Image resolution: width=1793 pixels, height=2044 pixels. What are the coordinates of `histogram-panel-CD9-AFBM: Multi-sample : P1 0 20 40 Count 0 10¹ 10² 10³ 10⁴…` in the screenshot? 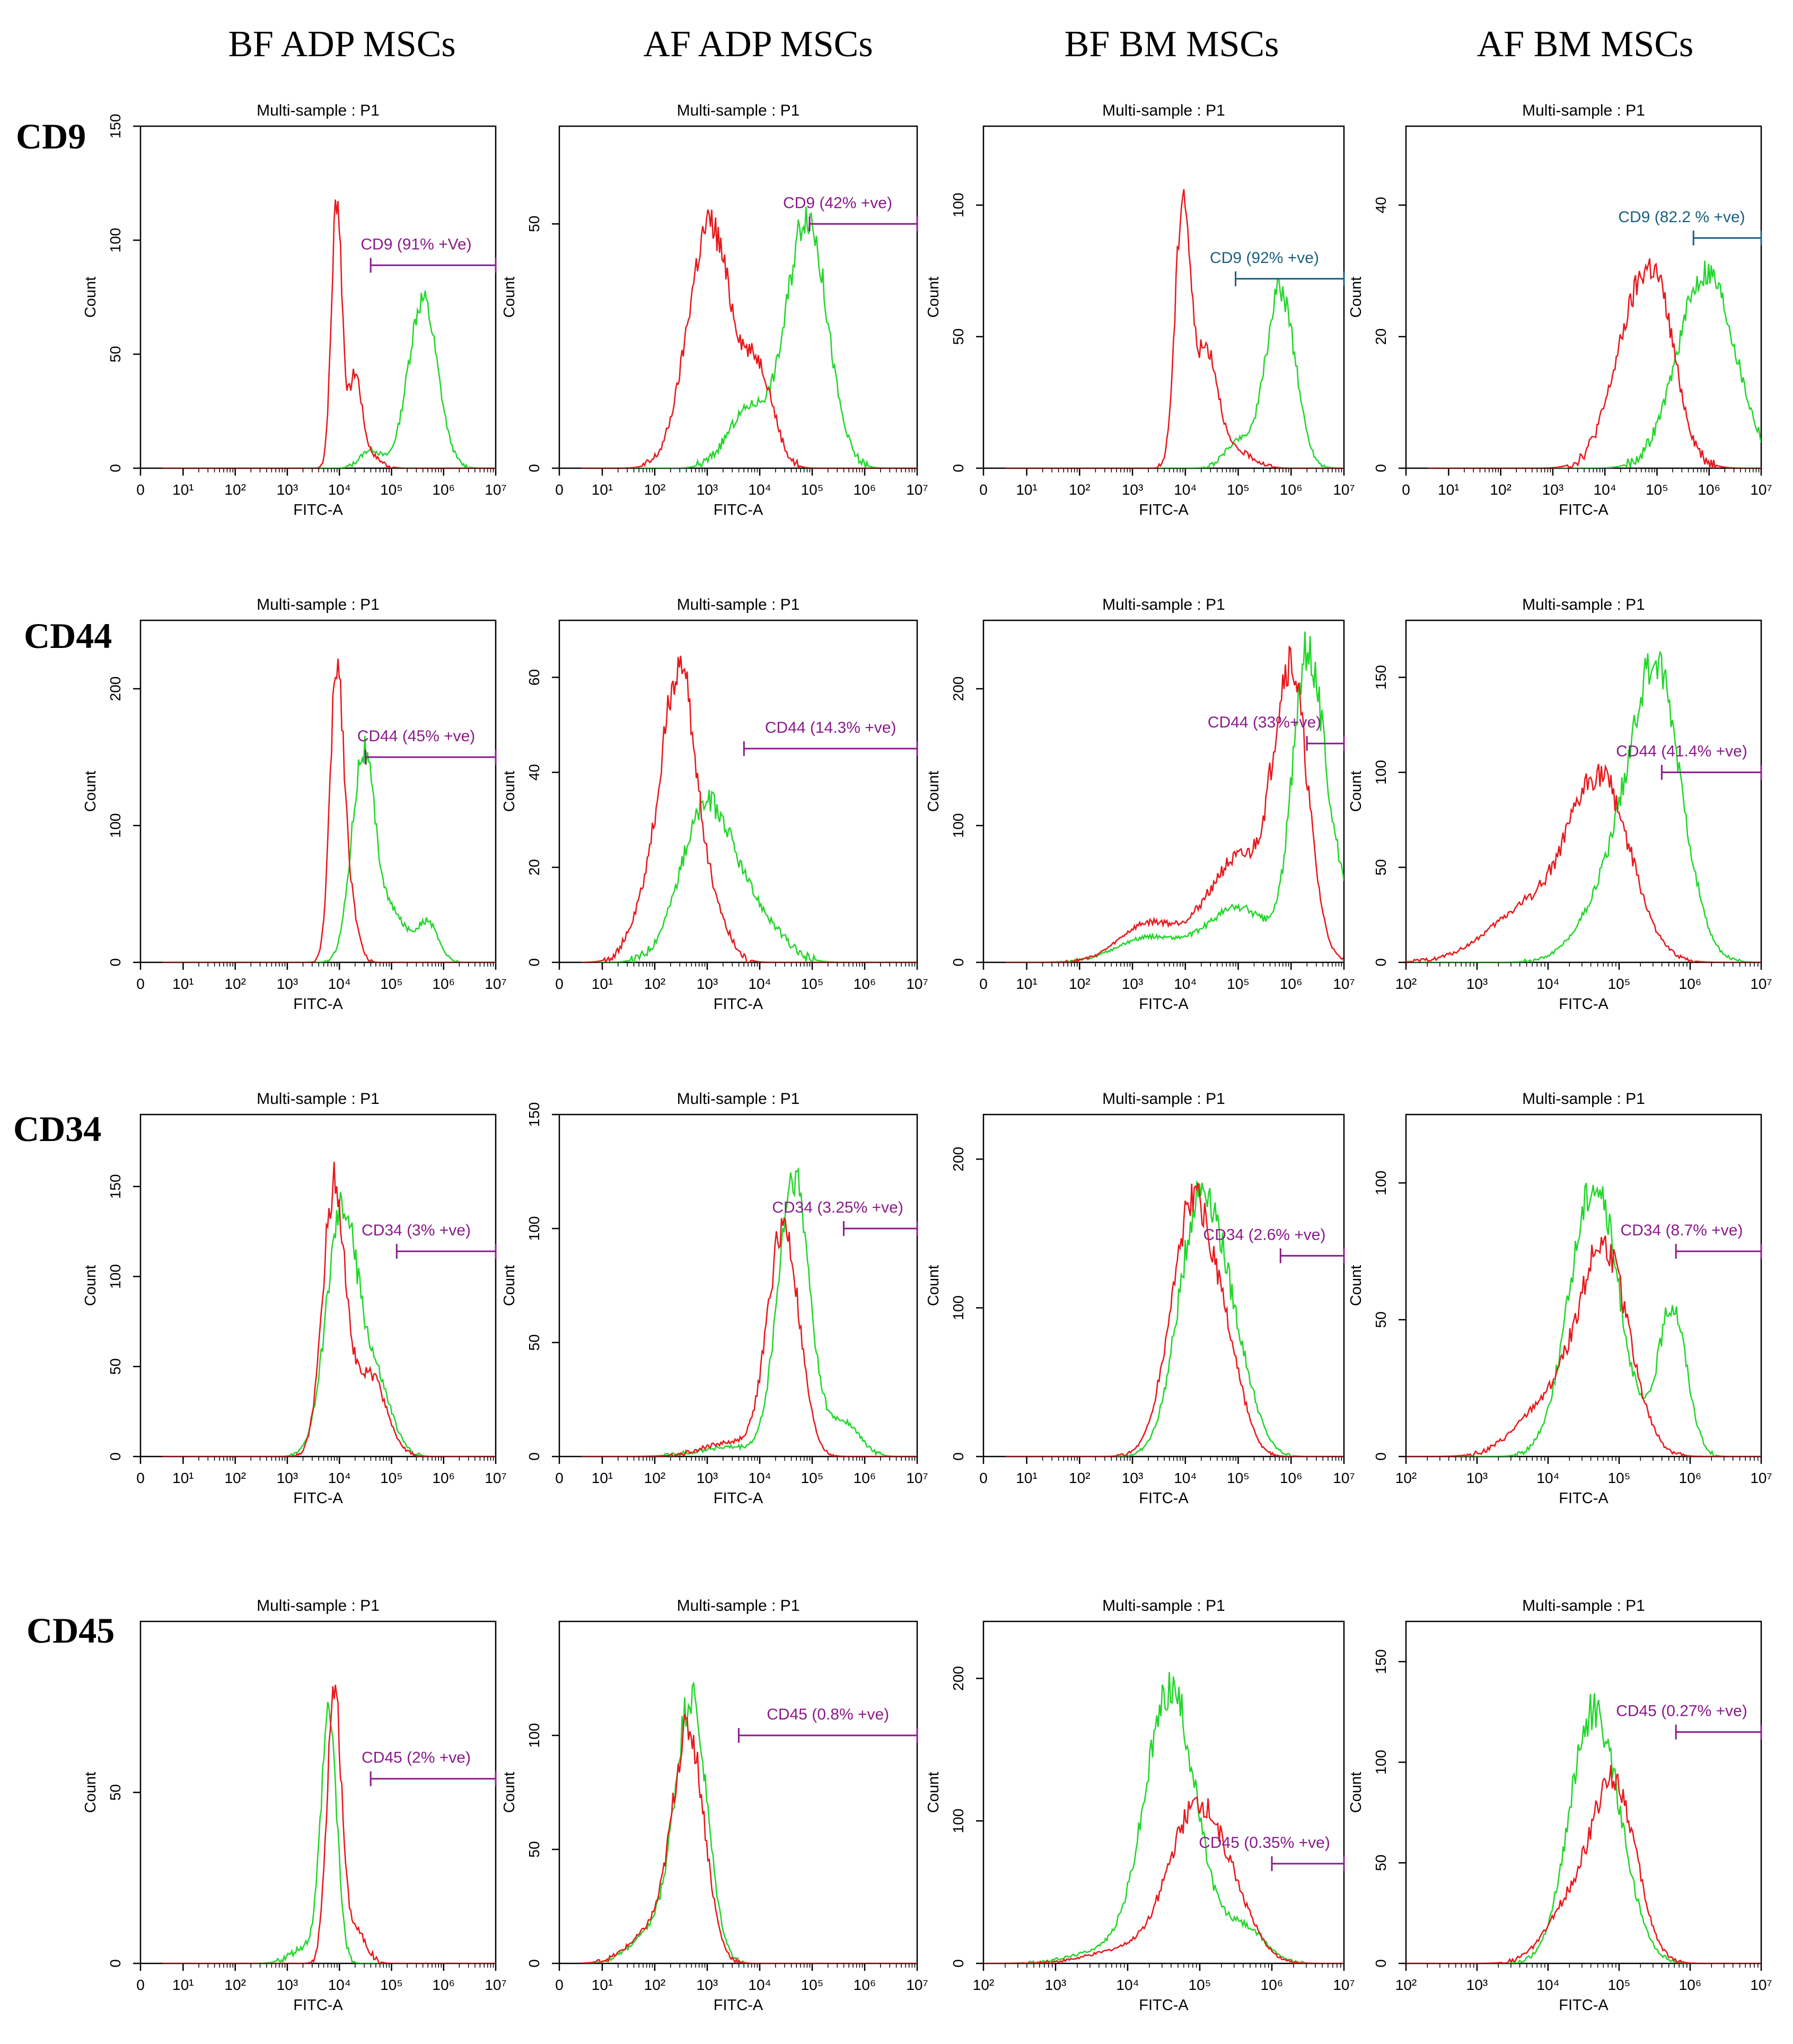 It's located at (1560, 310).